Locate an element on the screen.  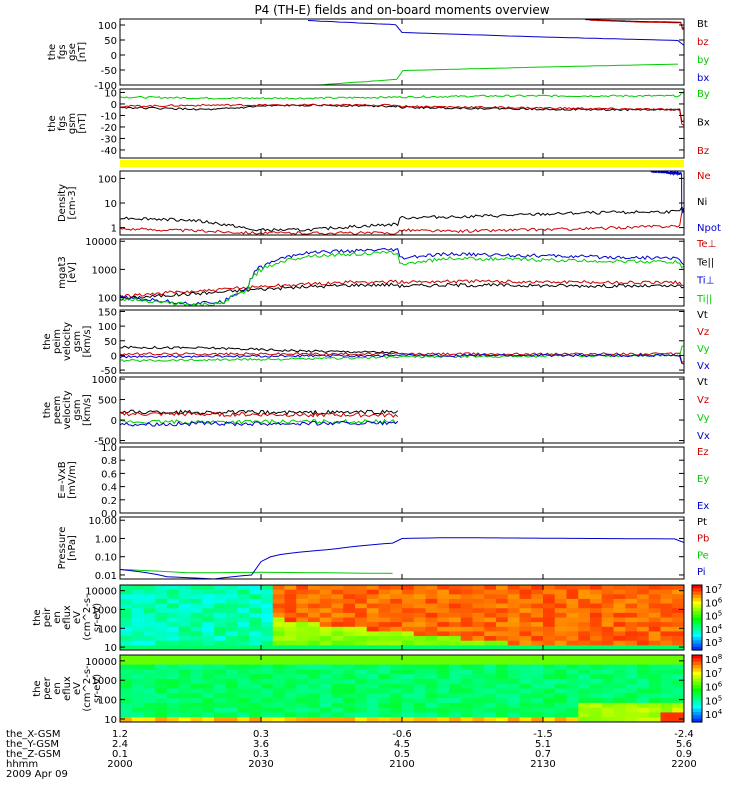
legend-entry: Te|| is located at coordinates (705, 262).